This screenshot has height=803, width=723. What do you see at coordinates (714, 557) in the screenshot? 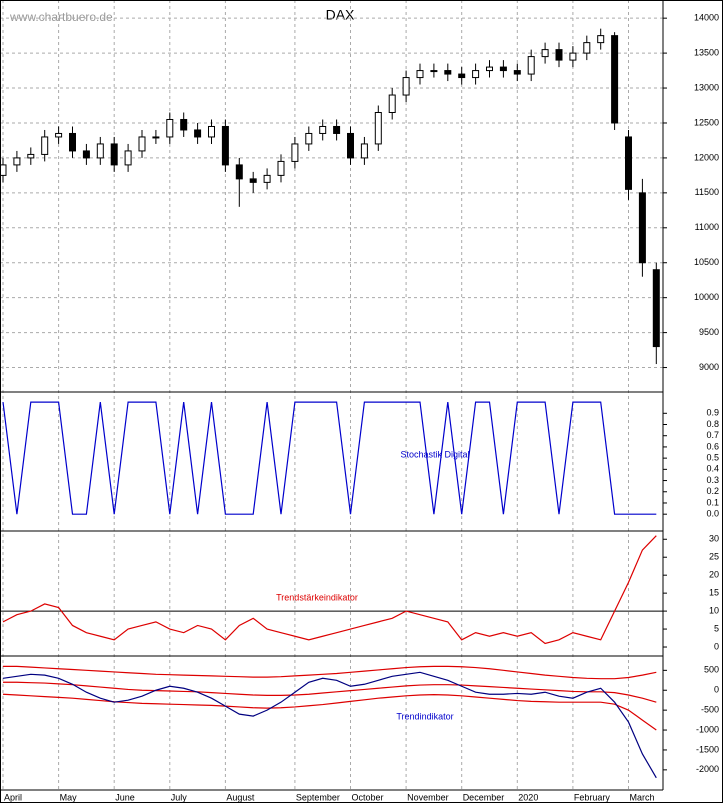
I see `y-tick-label: 25` at bounding box center [714, 557].